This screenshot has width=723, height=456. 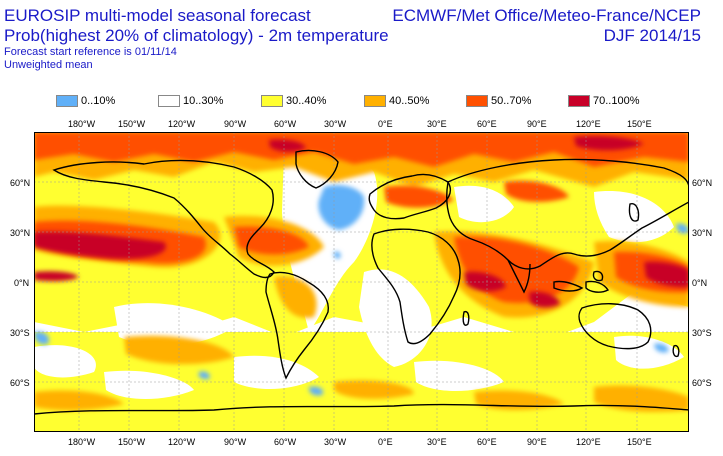 What do you see at coordinates (182, 124) in the screenshot?
I see `lon-label-top: 120°W` at bounding box center [182, 124].